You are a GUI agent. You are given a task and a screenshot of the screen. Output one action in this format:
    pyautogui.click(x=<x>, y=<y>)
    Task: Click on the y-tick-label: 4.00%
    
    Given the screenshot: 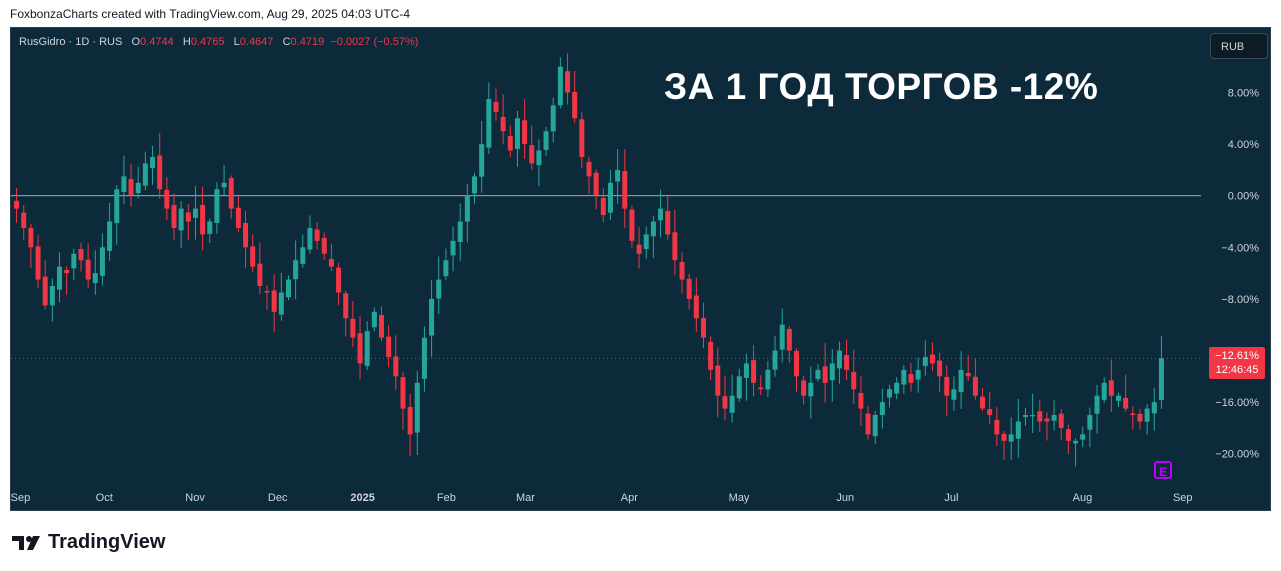 What is the action you would take?
    pyautogui.click(x=1243, y=145)
    